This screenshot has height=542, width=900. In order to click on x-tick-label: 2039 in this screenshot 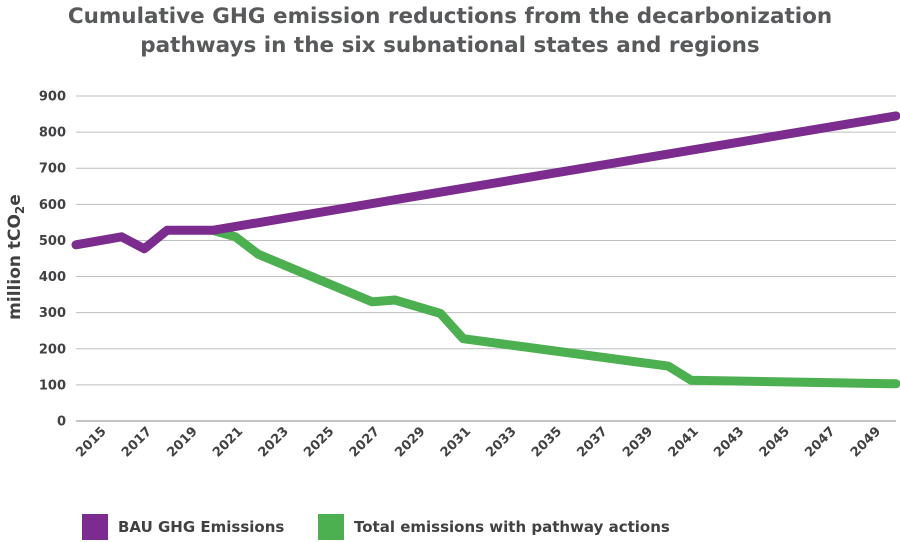, I will do `click(638, 442)`.